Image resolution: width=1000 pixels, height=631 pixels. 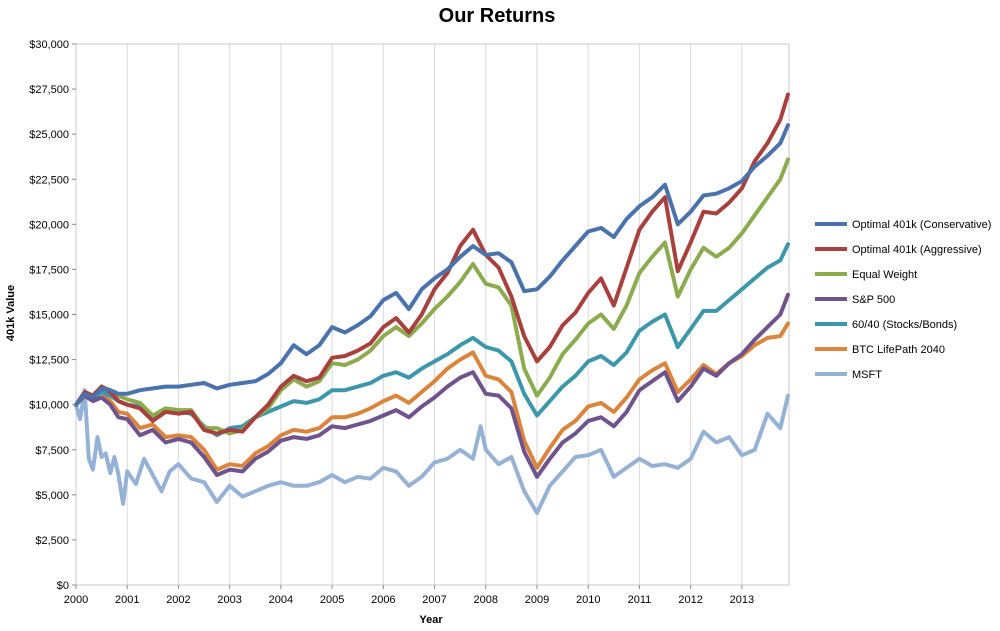 What do you see at coordinates (867, 375) in the screenshot?
I see `legend-label: MSFT` at bounding box center [867, 375].